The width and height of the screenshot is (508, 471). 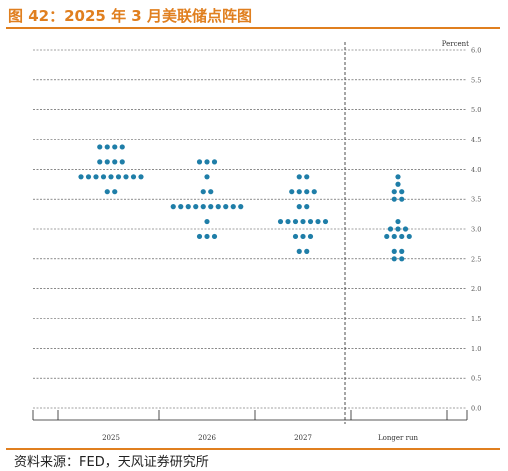 I want to click on title-rule, so click(x=253, y=28).